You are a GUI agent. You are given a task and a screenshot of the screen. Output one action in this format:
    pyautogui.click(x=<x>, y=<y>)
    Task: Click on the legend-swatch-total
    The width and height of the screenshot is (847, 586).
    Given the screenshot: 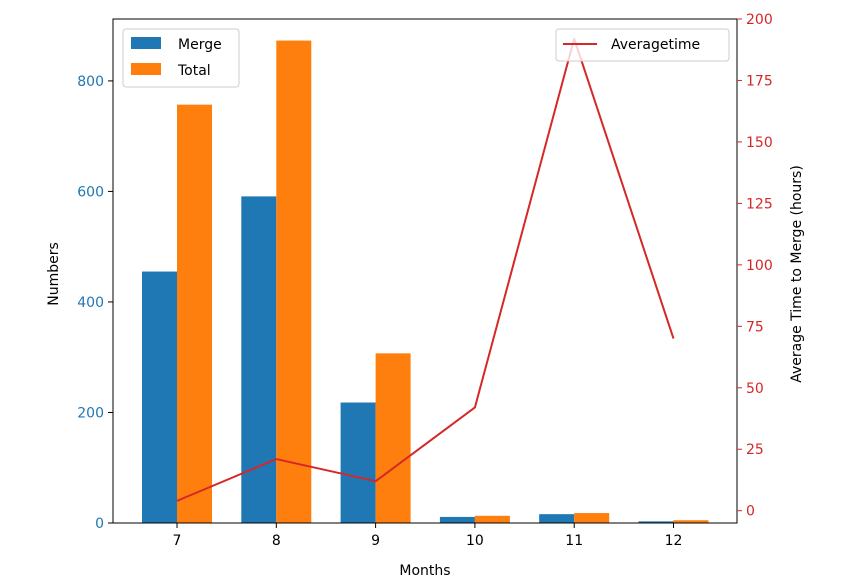 What is the action you would take?
    pyautogui.click(x=146, y=69)
    